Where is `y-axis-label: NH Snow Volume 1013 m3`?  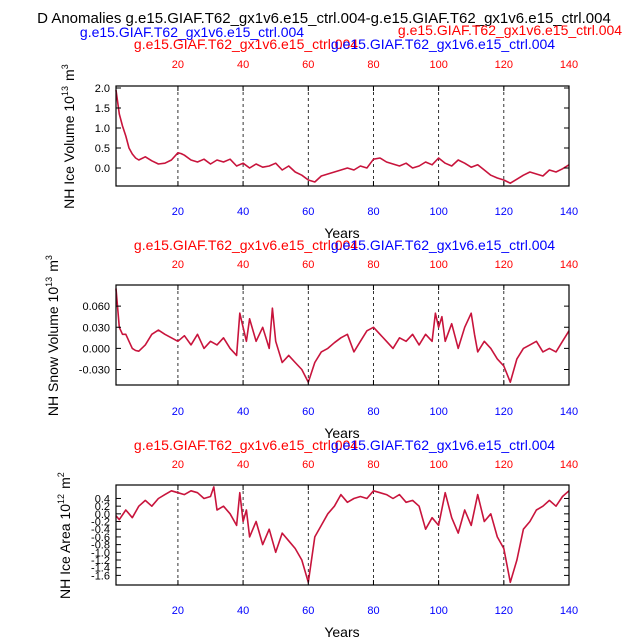 y-axis-label: NH Snow Volume 1013 m3 is located at coordinates (52, 335).